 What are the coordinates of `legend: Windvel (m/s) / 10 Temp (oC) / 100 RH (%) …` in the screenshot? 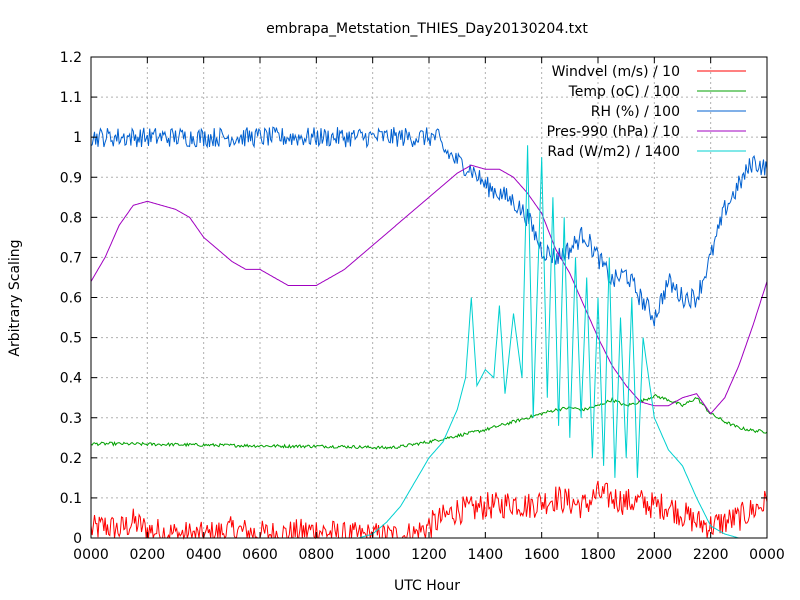 It's located at (646, 112).